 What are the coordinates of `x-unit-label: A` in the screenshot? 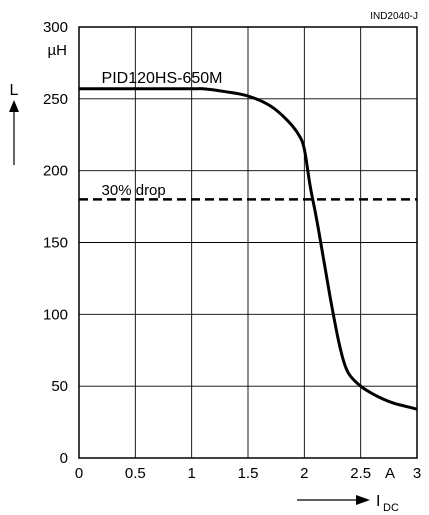 It's located at (390, 473).